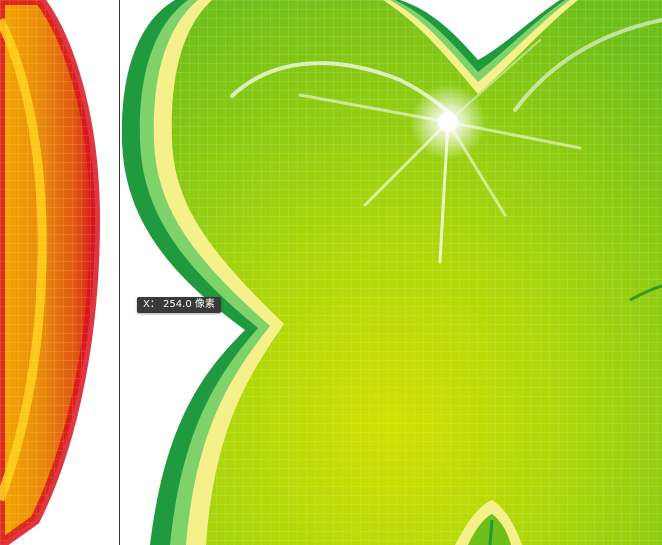 This screenshot has height=545, width=662. I want to click on measure-tooltip: X： 254.0 像素, so click(179, 305).